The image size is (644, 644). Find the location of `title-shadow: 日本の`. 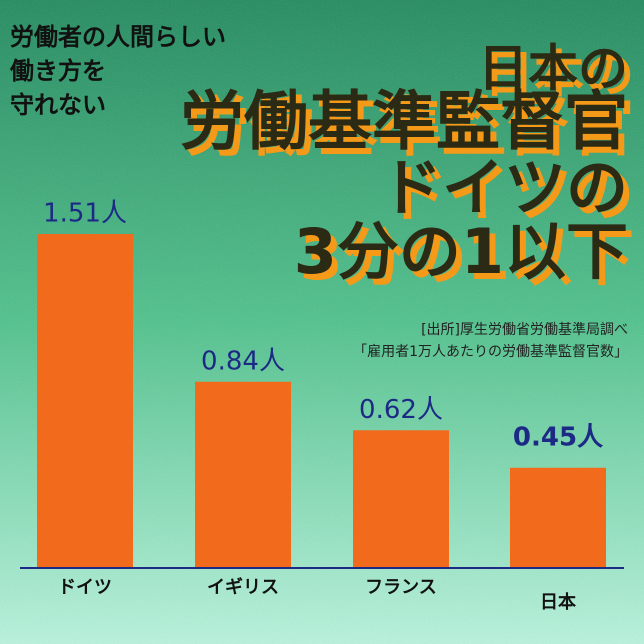

title-shadow: 日本の is located at coordinates (559, 75).